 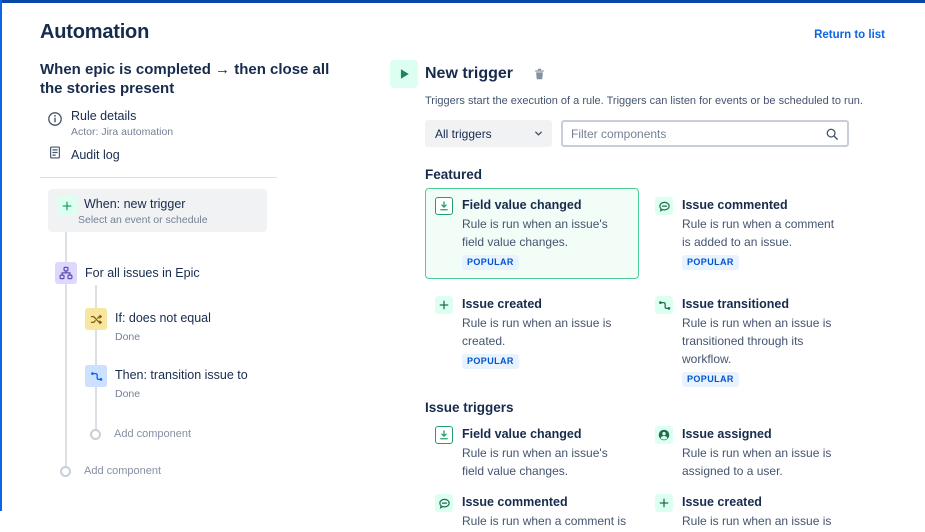 What do you see at coordinates (1, 255) in the screenshot?
I see `page-left-accent` at bounding box center [1, 255].